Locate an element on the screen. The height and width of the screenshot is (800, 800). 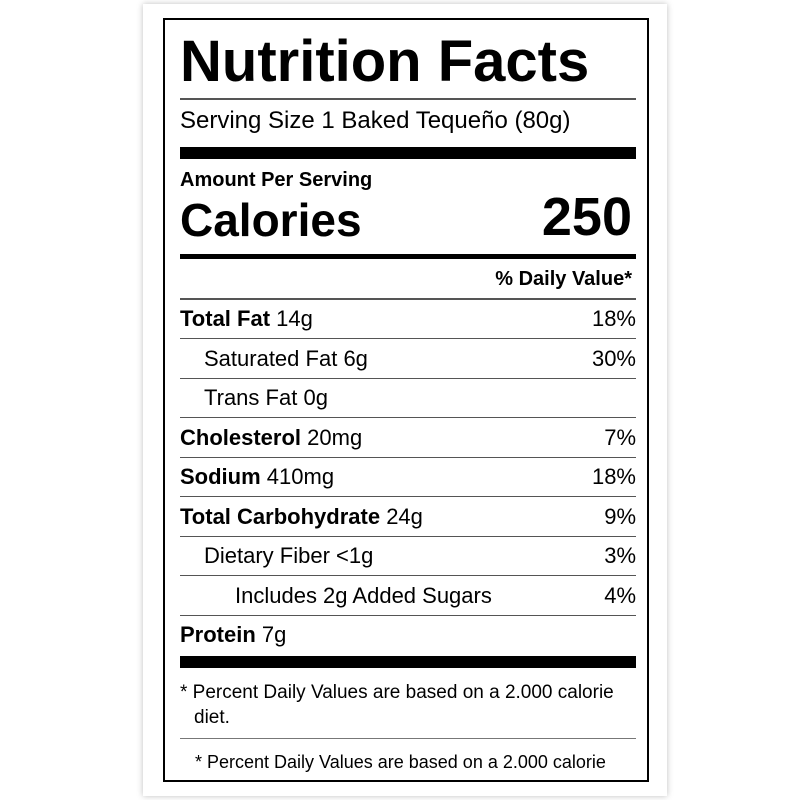
daily-value-header: % Daily Value* is located at coordinates (563, 279).